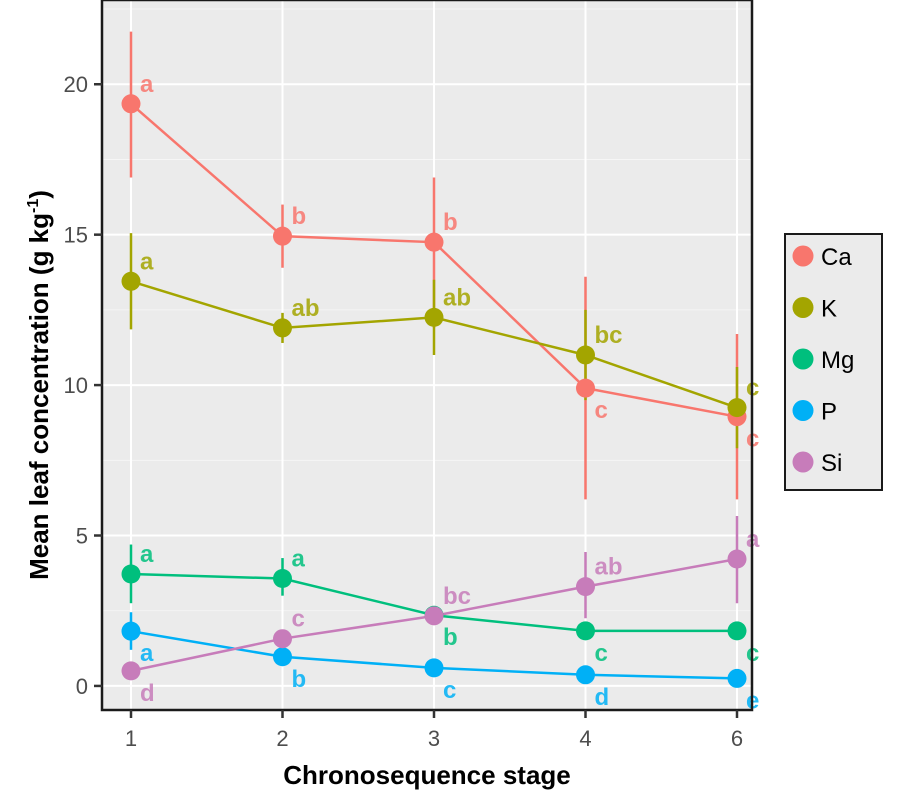  Describe the element at coordinates (737, 738) in the screenshot. I see `x-tick-label: 6` at that location.